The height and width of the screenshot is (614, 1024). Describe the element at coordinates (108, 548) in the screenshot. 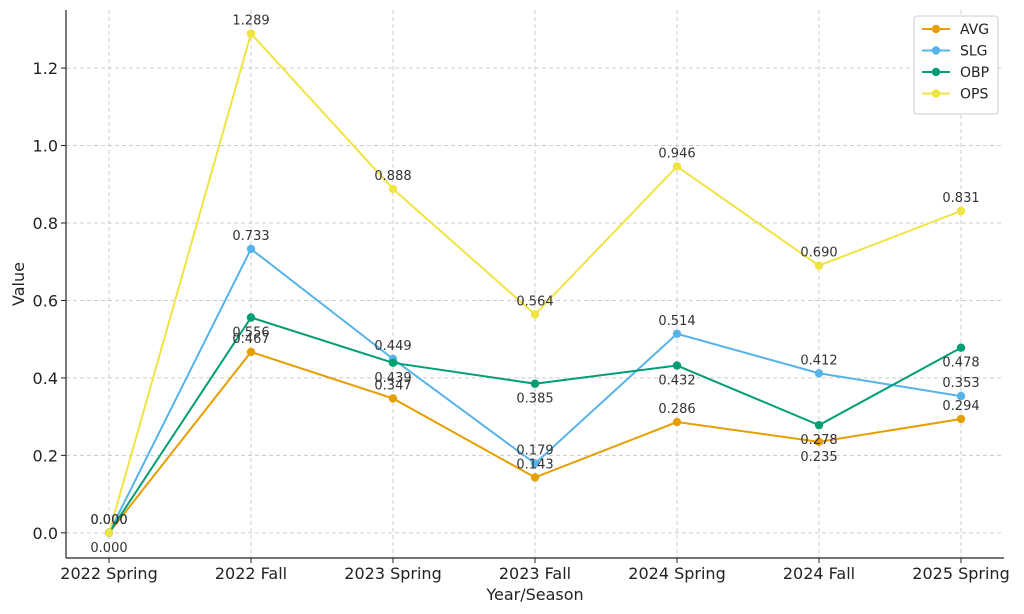

I see `data-label-obp: 0.000` at that location.